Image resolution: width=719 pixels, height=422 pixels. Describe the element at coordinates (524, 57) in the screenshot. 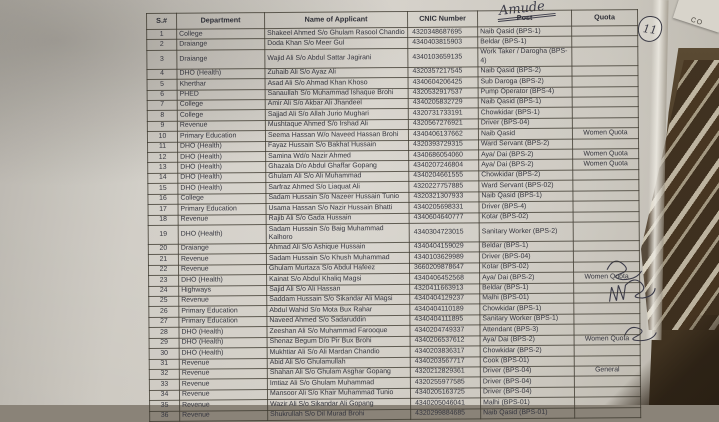

I see `post-cell: Work Taker / Darogha (BPS-4)` at that location.